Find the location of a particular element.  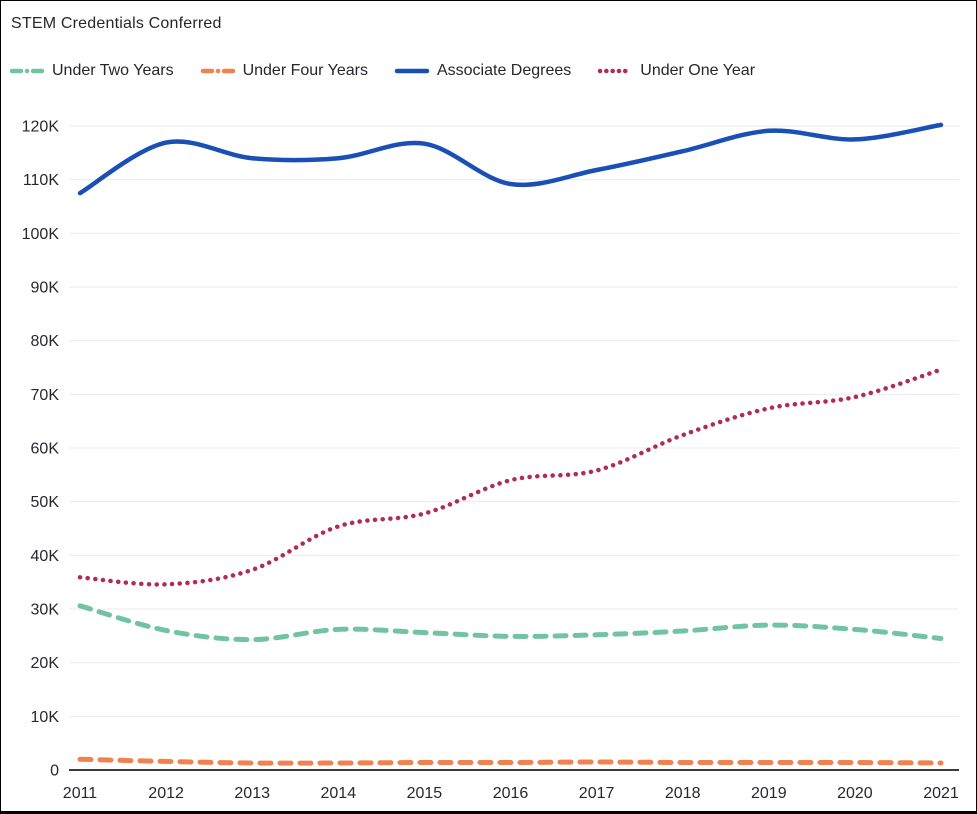

x-tick-label: 2011 is located at coordinates (80, 793).